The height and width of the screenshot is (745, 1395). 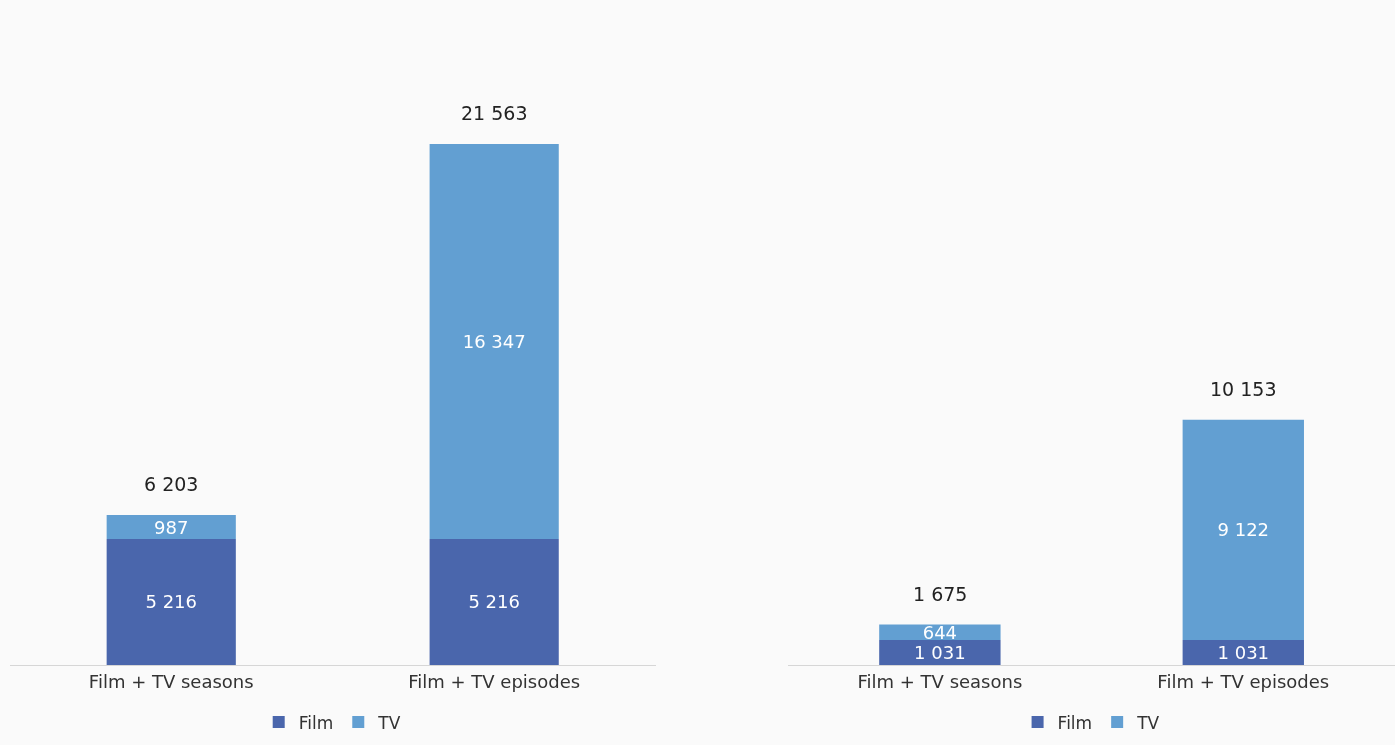 I want to click on data-label: 987, so click(x=171, y=527).